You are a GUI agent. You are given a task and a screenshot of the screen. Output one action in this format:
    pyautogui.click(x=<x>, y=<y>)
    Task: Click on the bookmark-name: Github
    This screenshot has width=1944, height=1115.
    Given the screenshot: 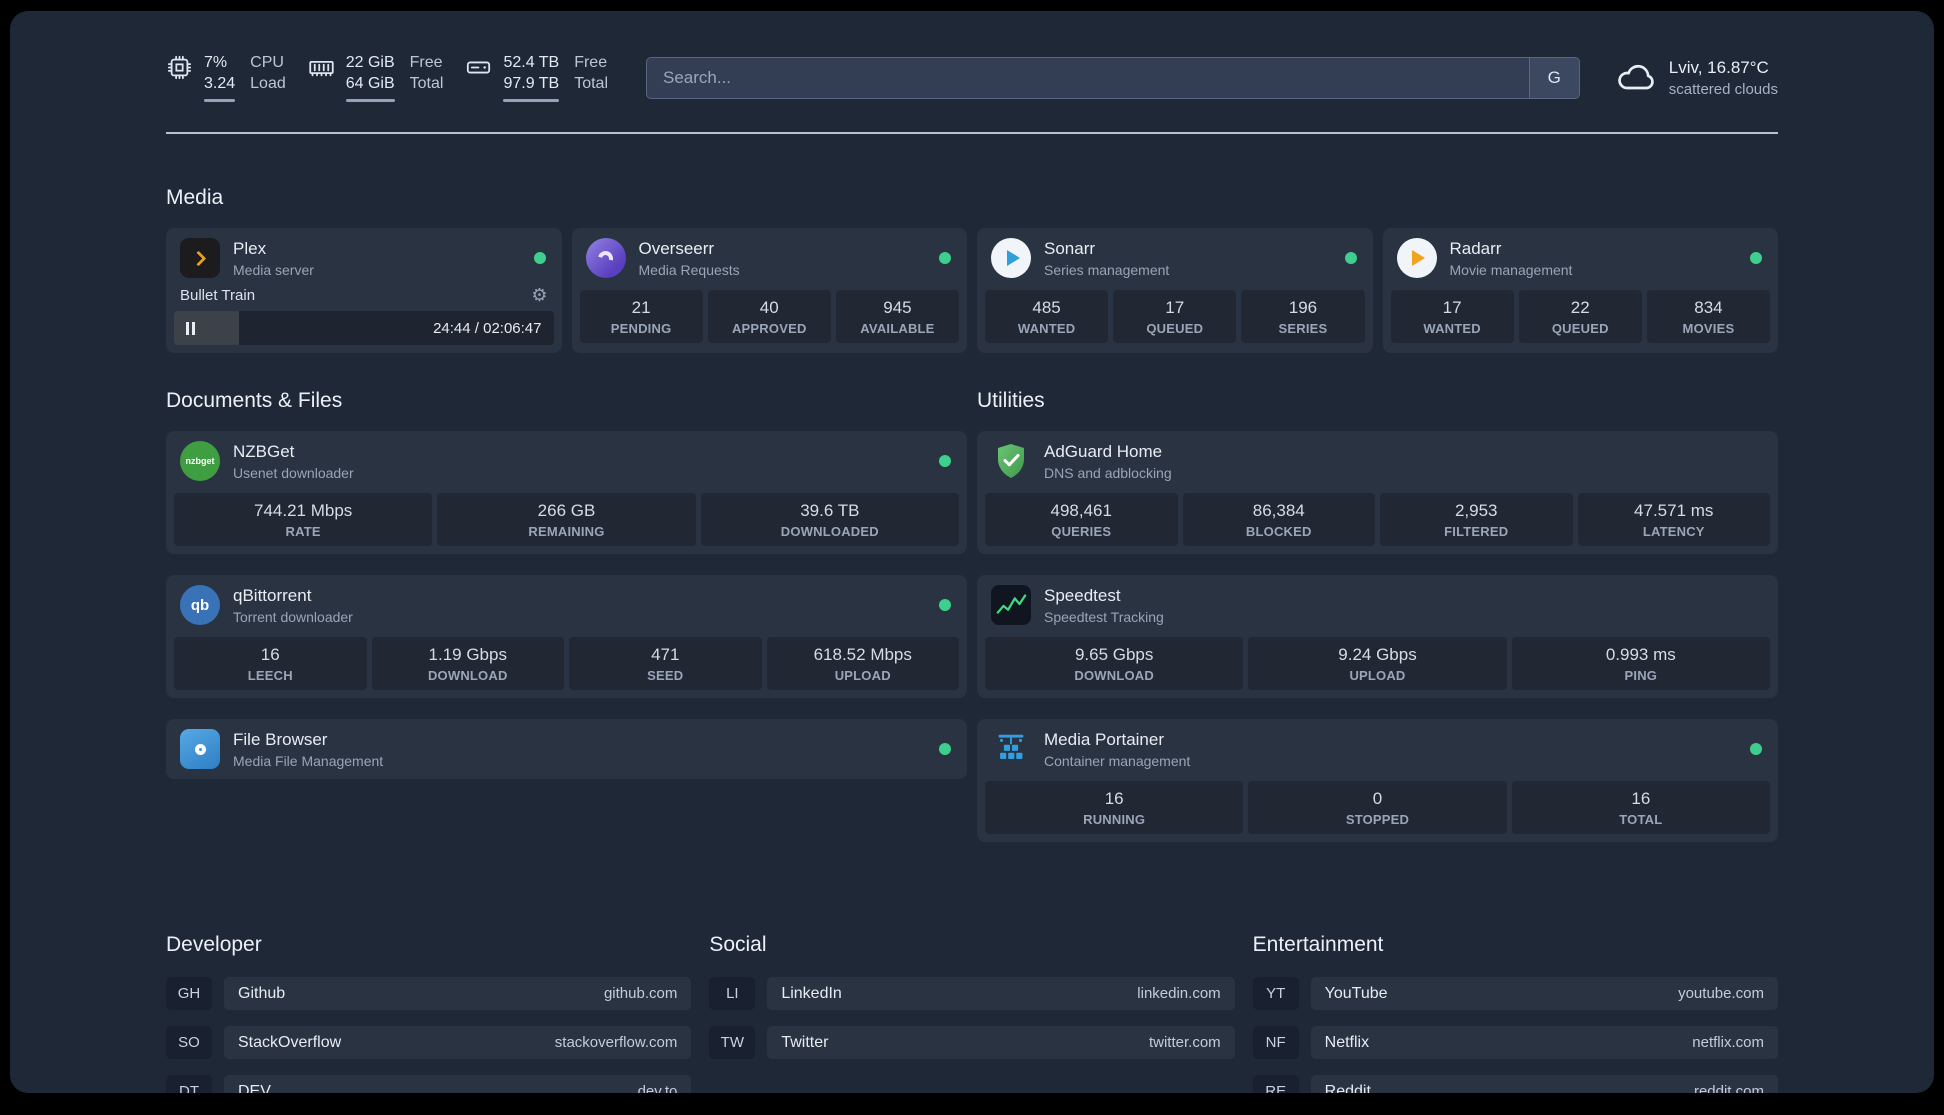 What is the action you would take?
    pyautogui.click(x=262, y=993)
    